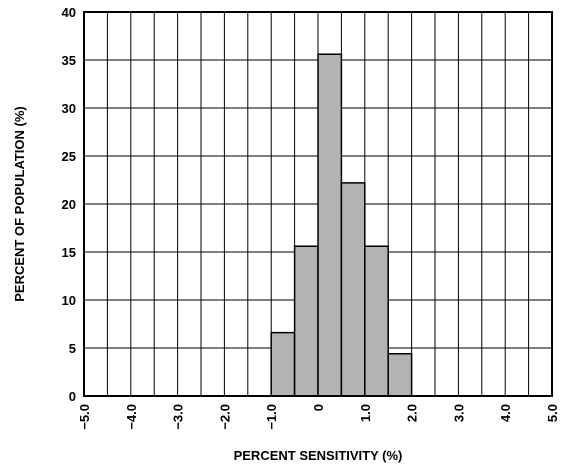 This screenshot has width=570, height=471. Describe the element at coordinates (72, 348) in the screenshot. I see `y-tick-label: 5` at that location.